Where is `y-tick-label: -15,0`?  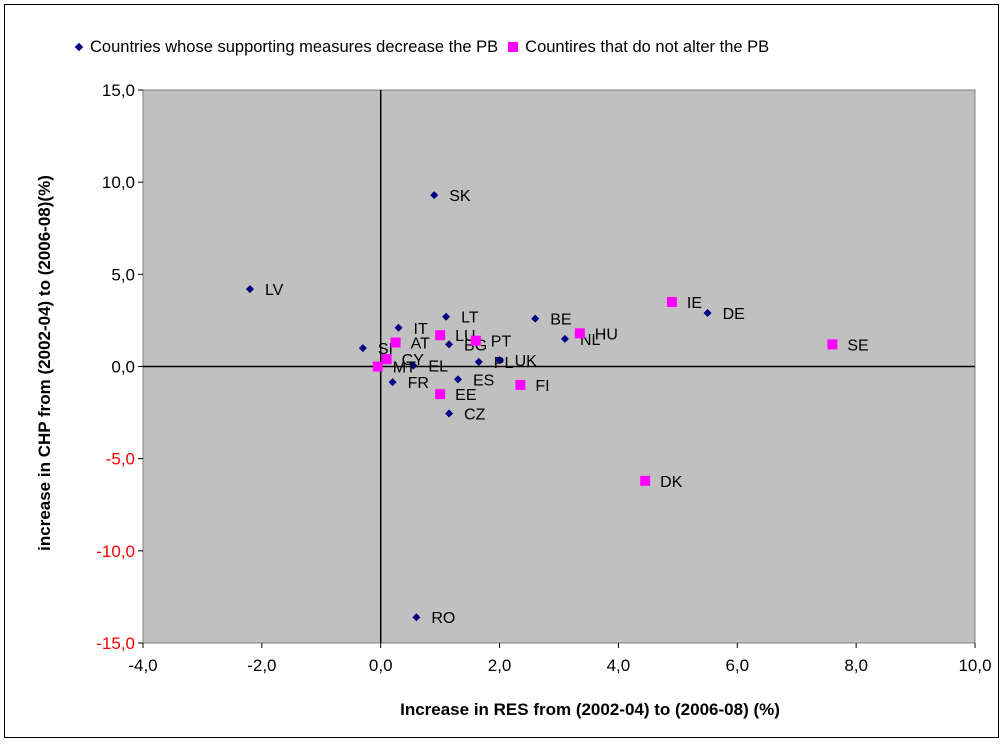
y-tick-label: -15,0 is located at coordinates (115, 643).